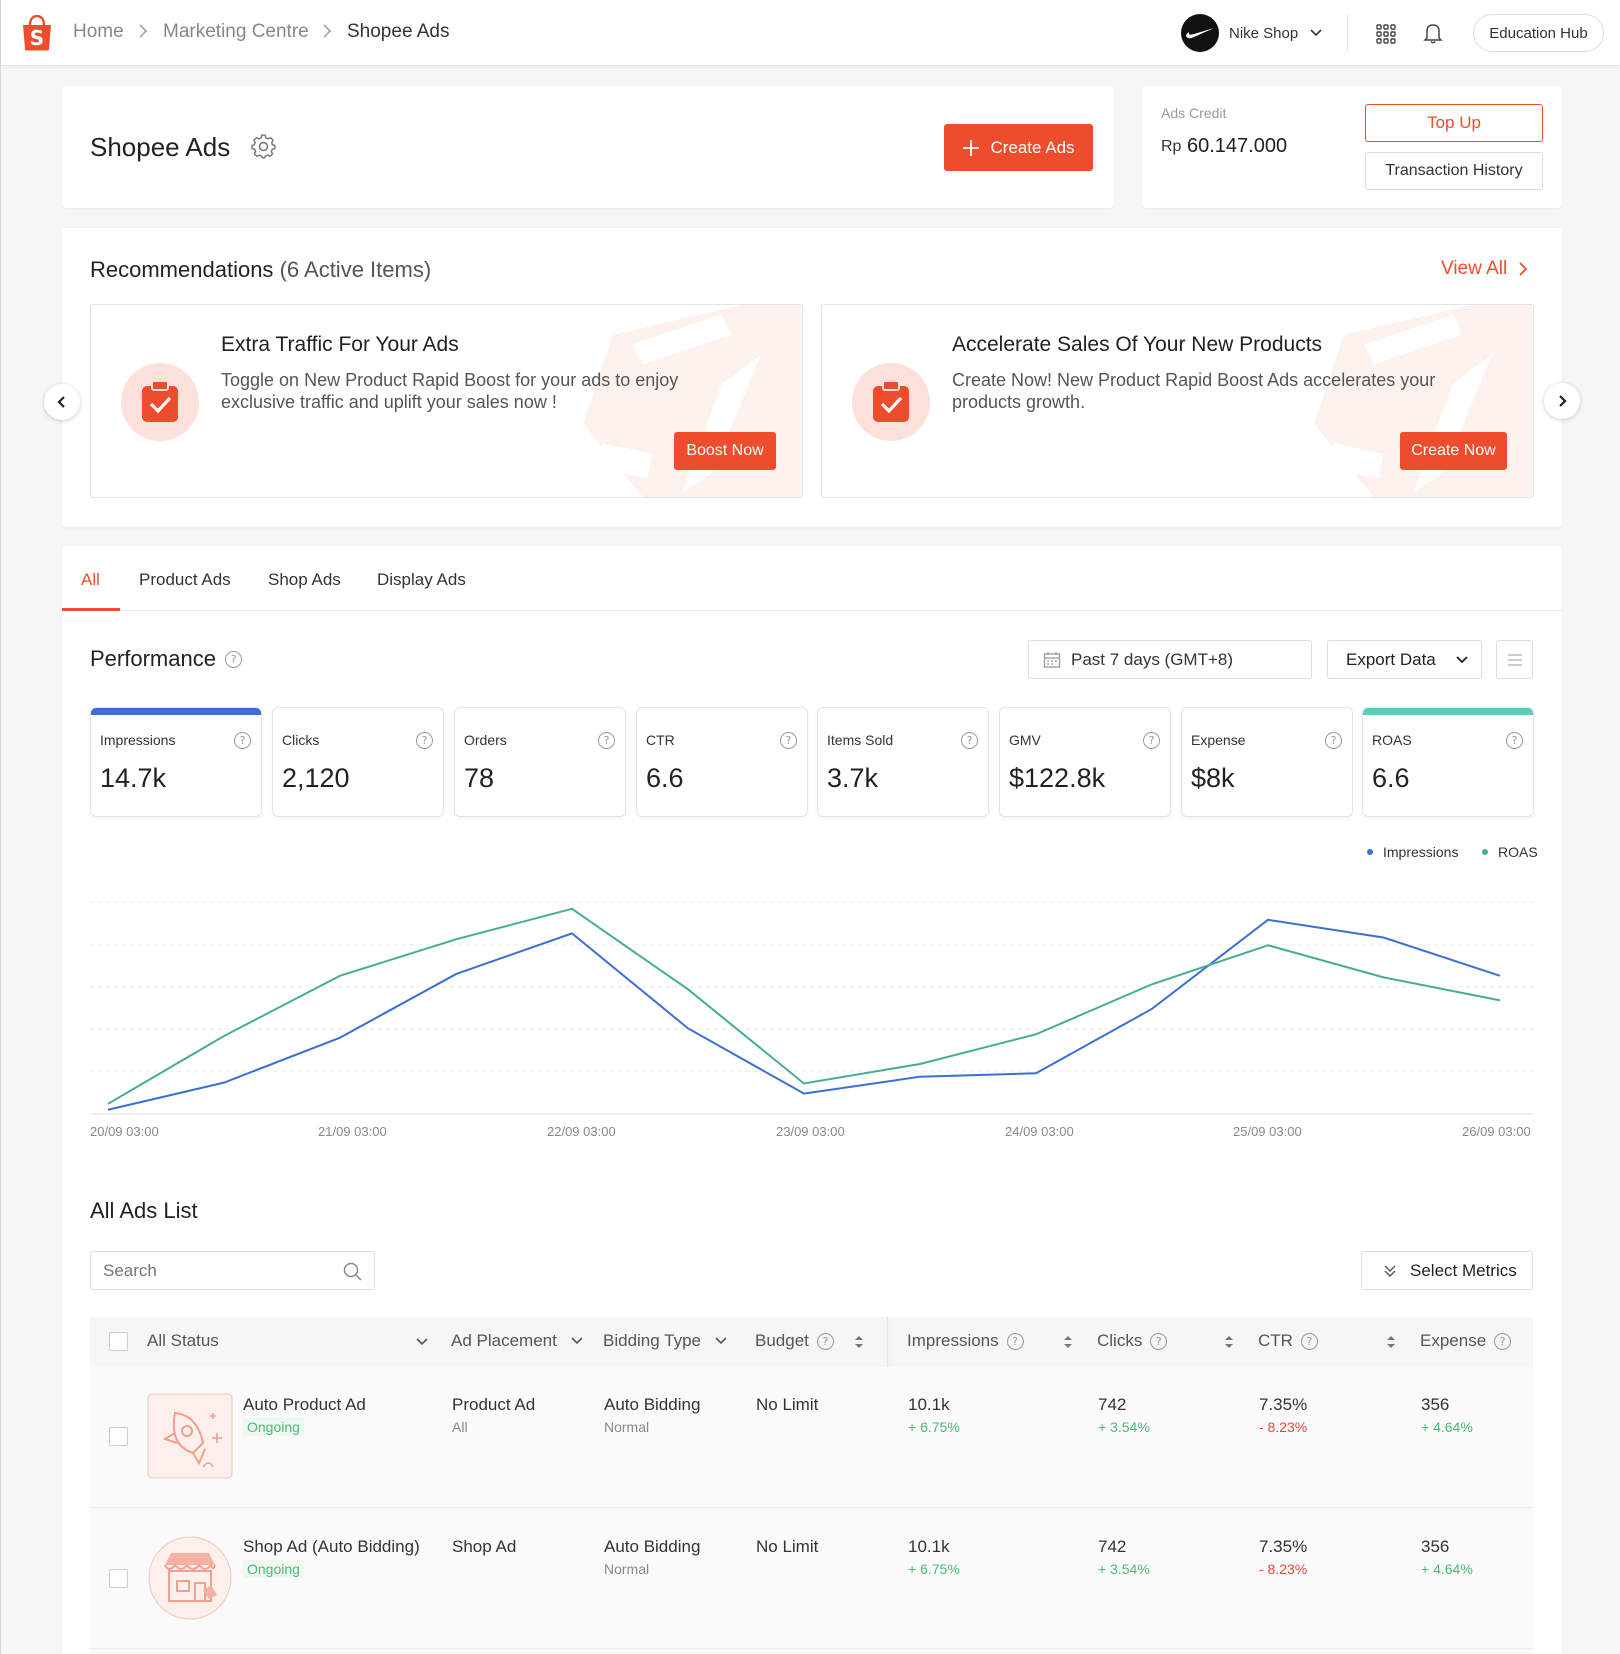  What do you see at coordinates (1152, 659) in the screenshot?
I see `date-range-value: Past 7 days (GMT+8)` at bounding box center [1152, 659].